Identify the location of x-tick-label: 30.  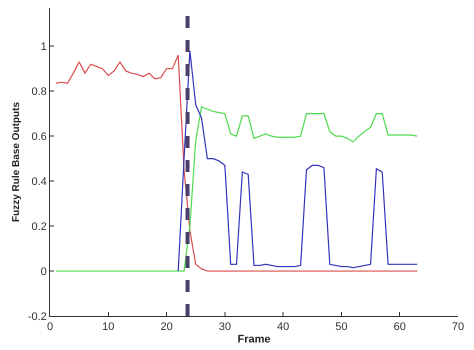
(224, 327).